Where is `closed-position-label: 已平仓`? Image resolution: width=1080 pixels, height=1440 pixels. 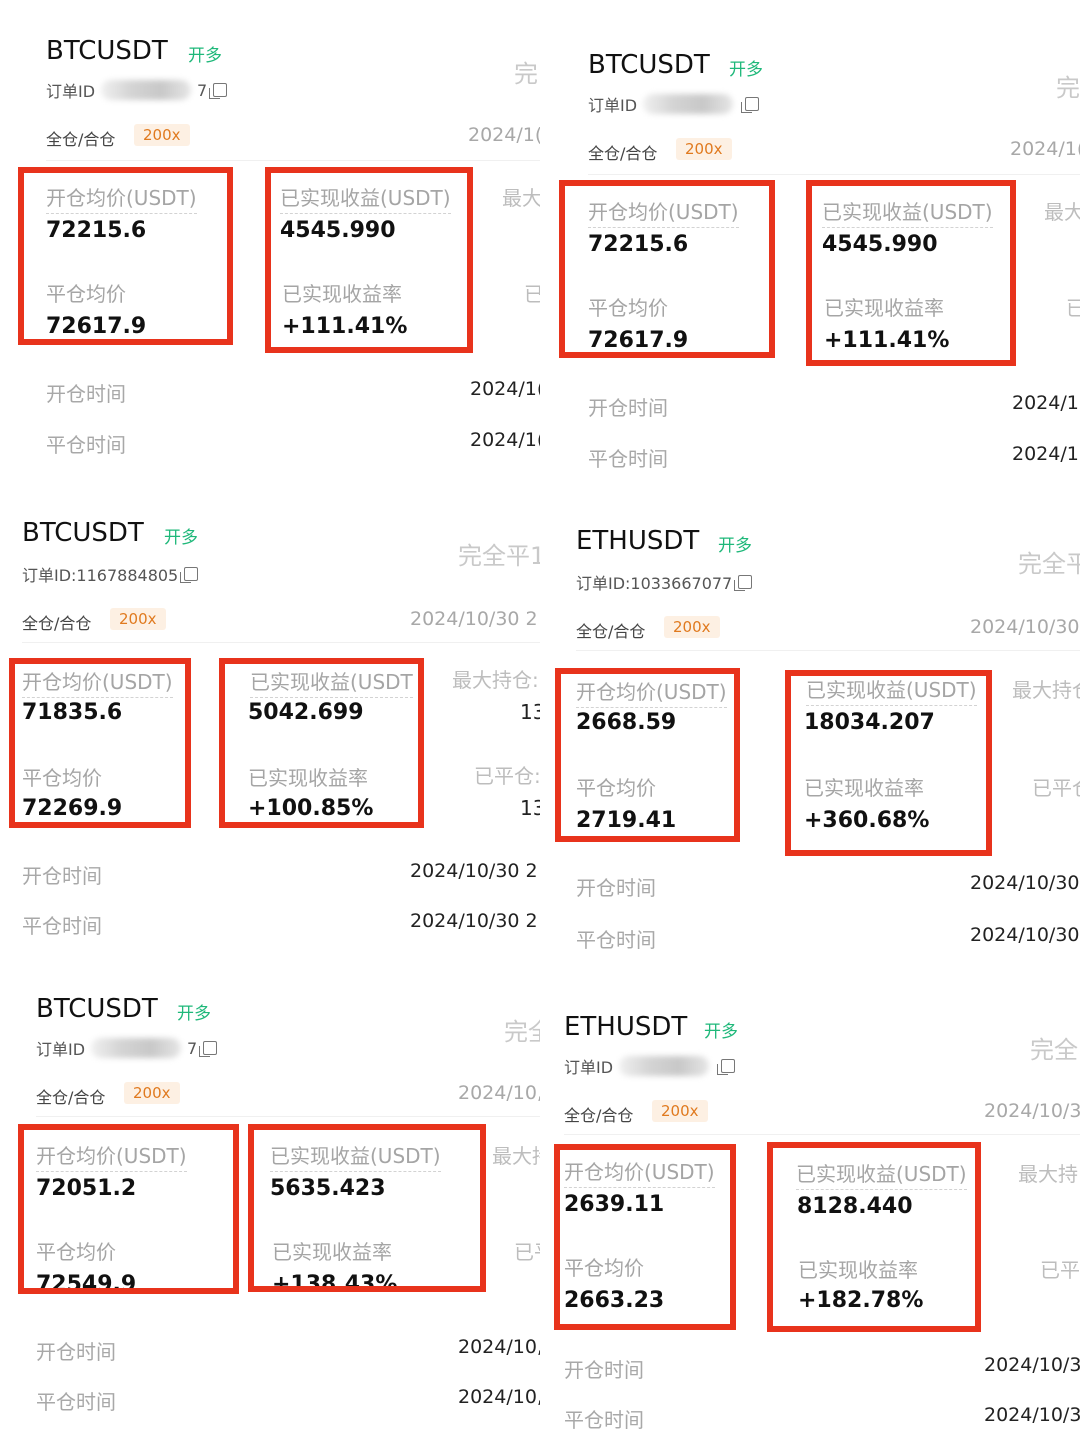 closed-position-label: 已平仓 is located at coordinates (1056, 788).